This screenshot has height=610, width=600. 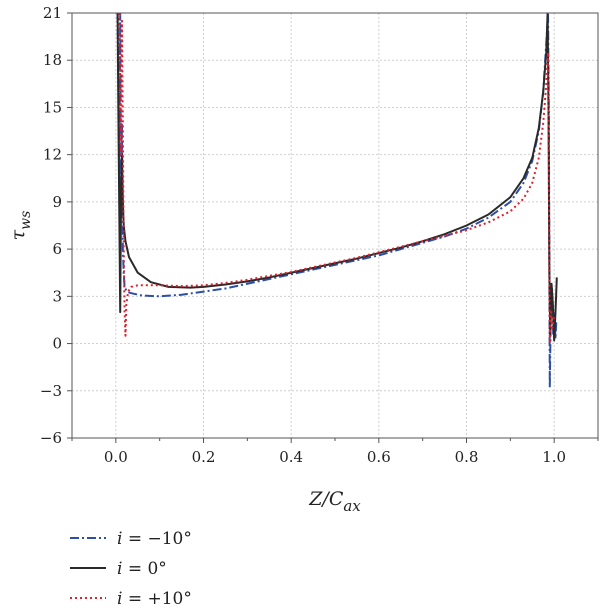 What do you see at coordinates (379, 457) in the screenshot?
I see `x-tick-label: 0.6` at bounding box center [379, 457].